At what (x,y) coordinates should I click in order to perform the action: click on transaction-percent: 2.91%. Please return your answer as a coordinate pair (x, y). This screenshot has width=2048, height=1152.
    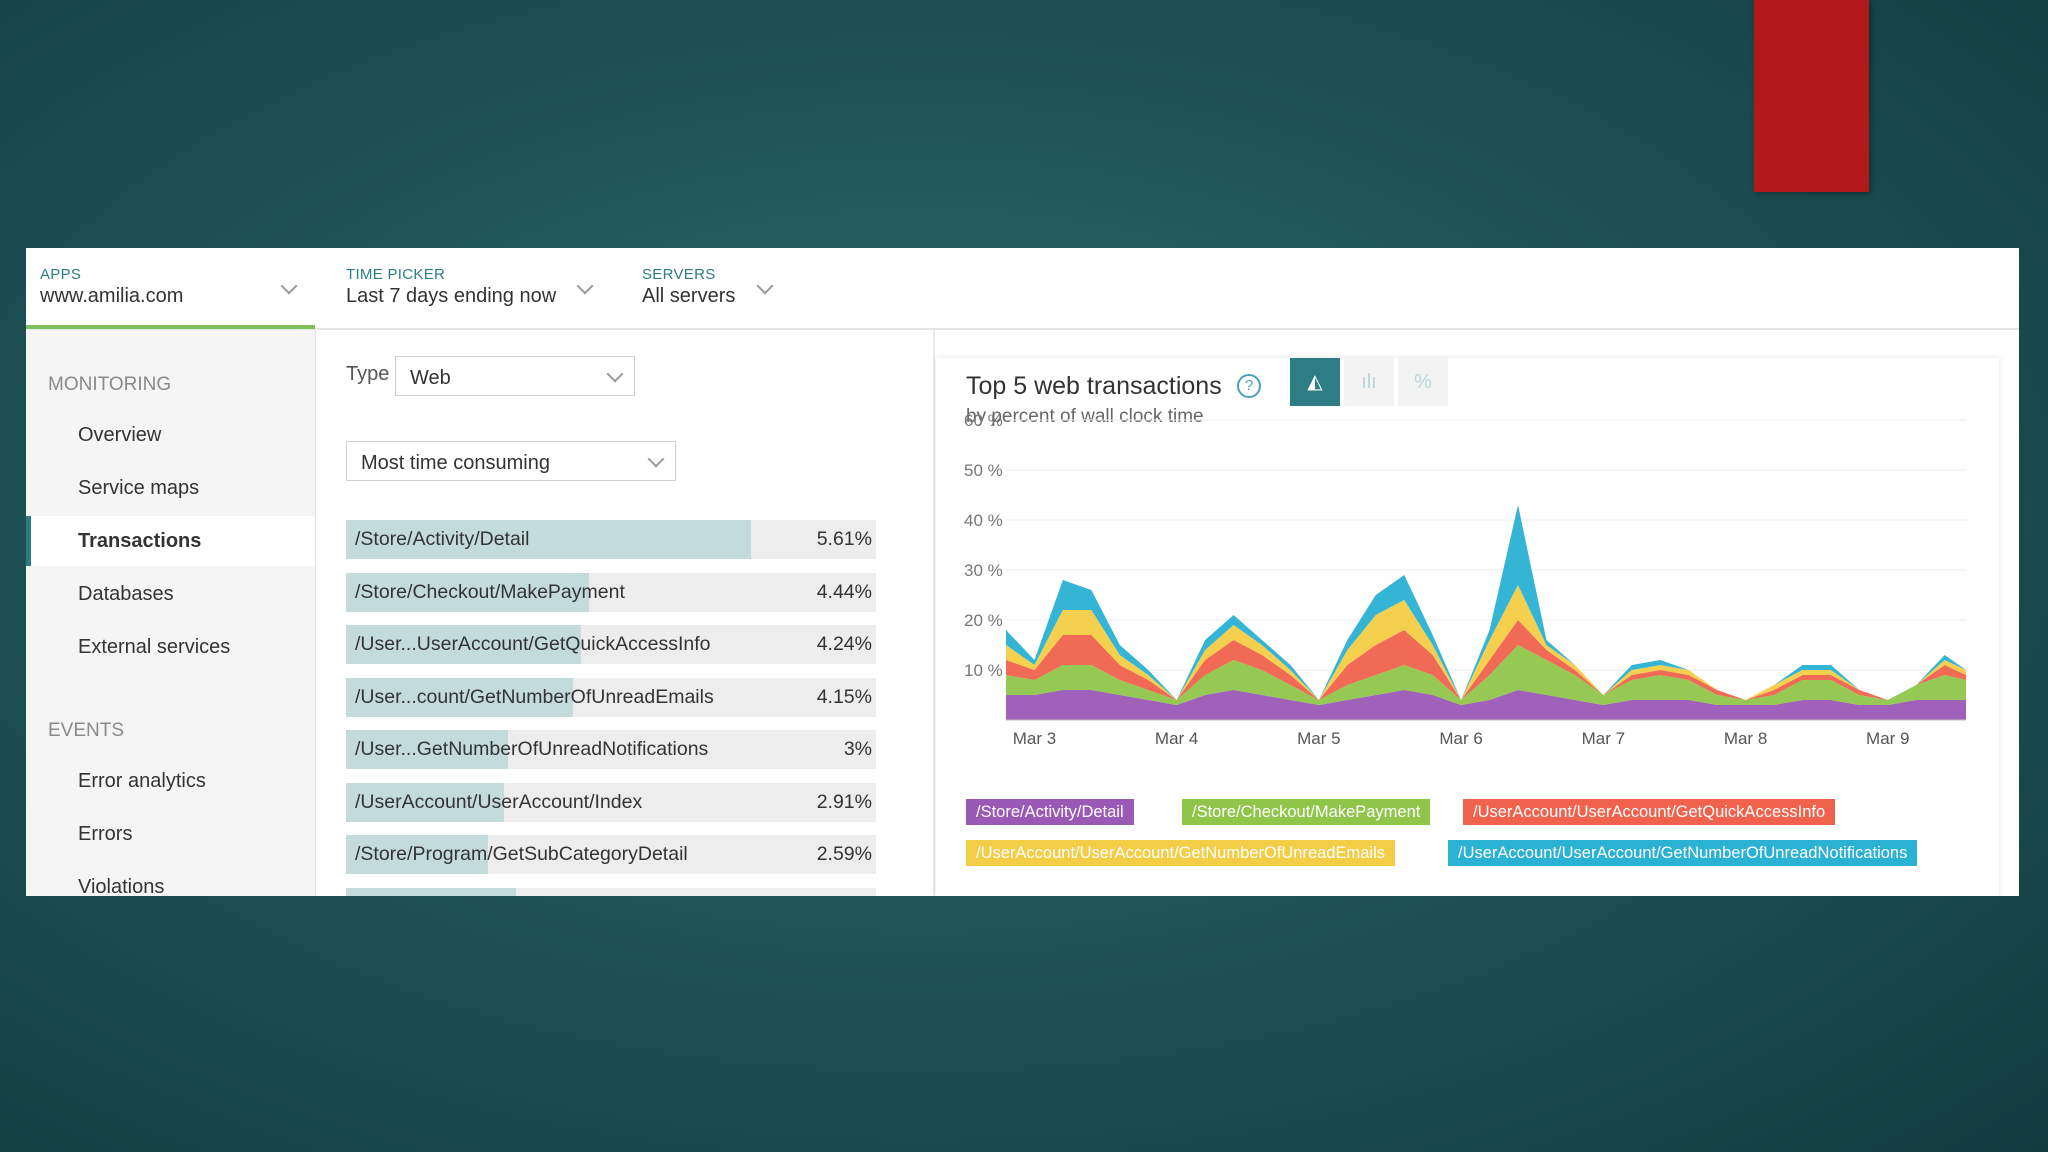
    Looking at the image, I should click on (844, 801).